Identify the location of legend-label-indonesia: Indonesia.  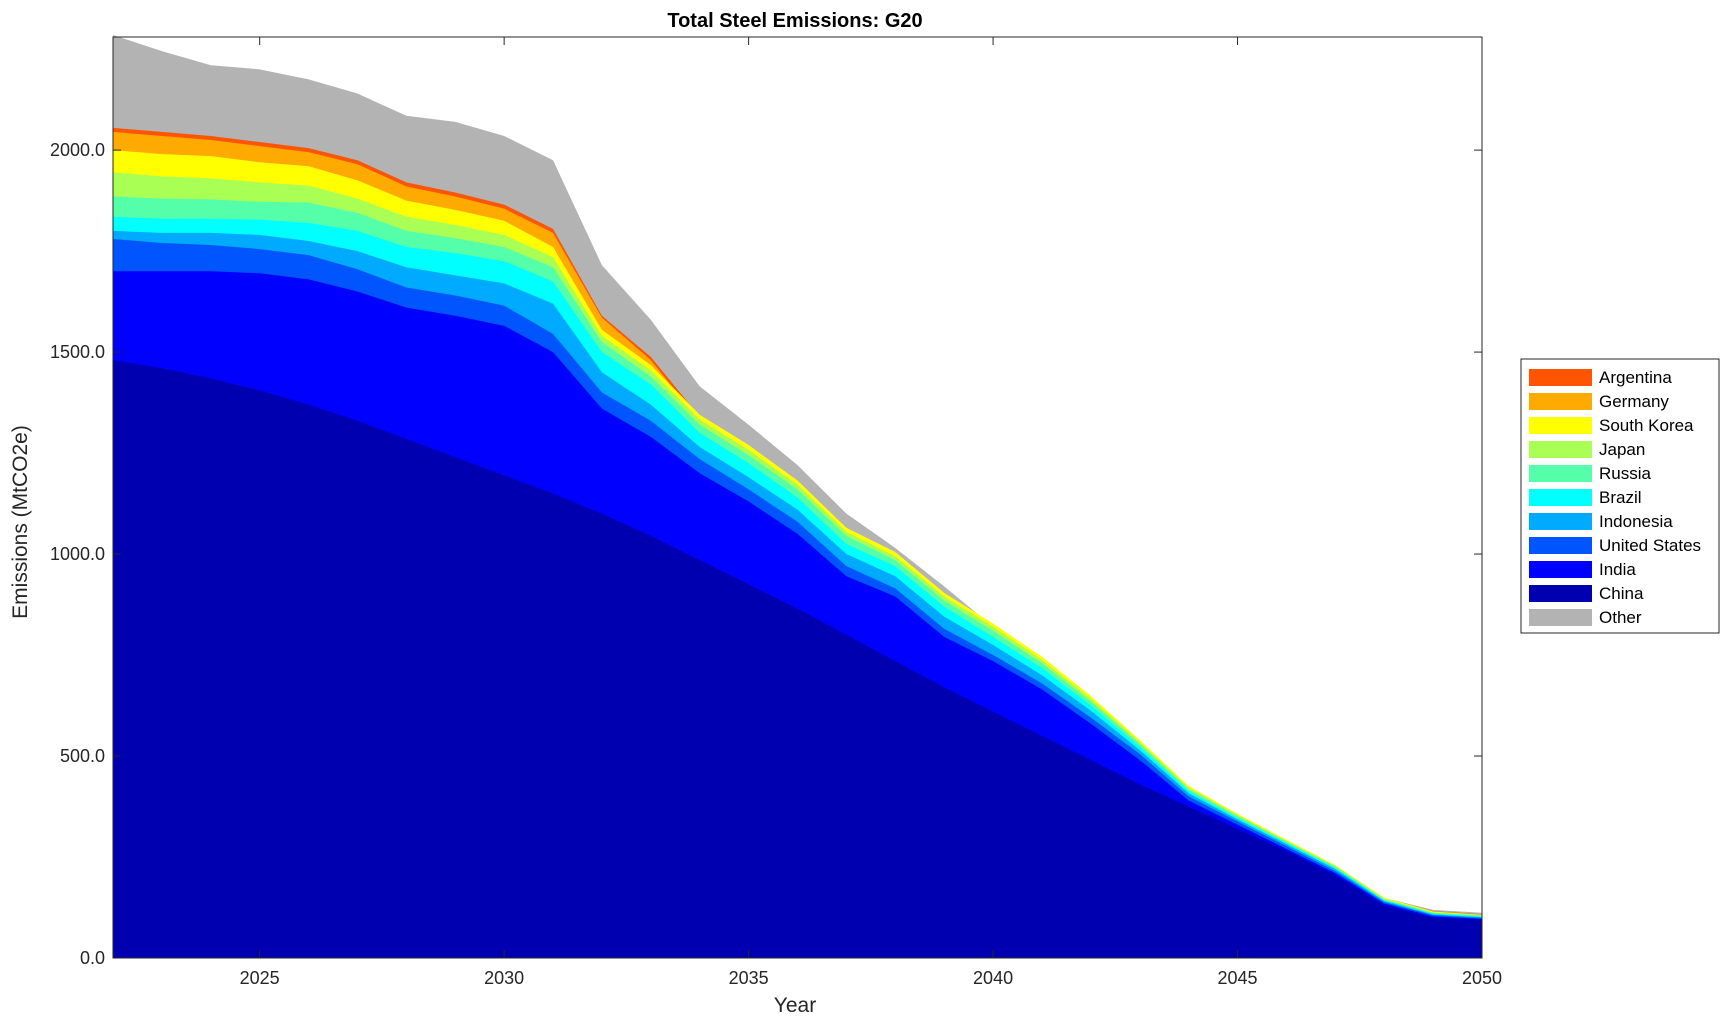
(1636, 521).